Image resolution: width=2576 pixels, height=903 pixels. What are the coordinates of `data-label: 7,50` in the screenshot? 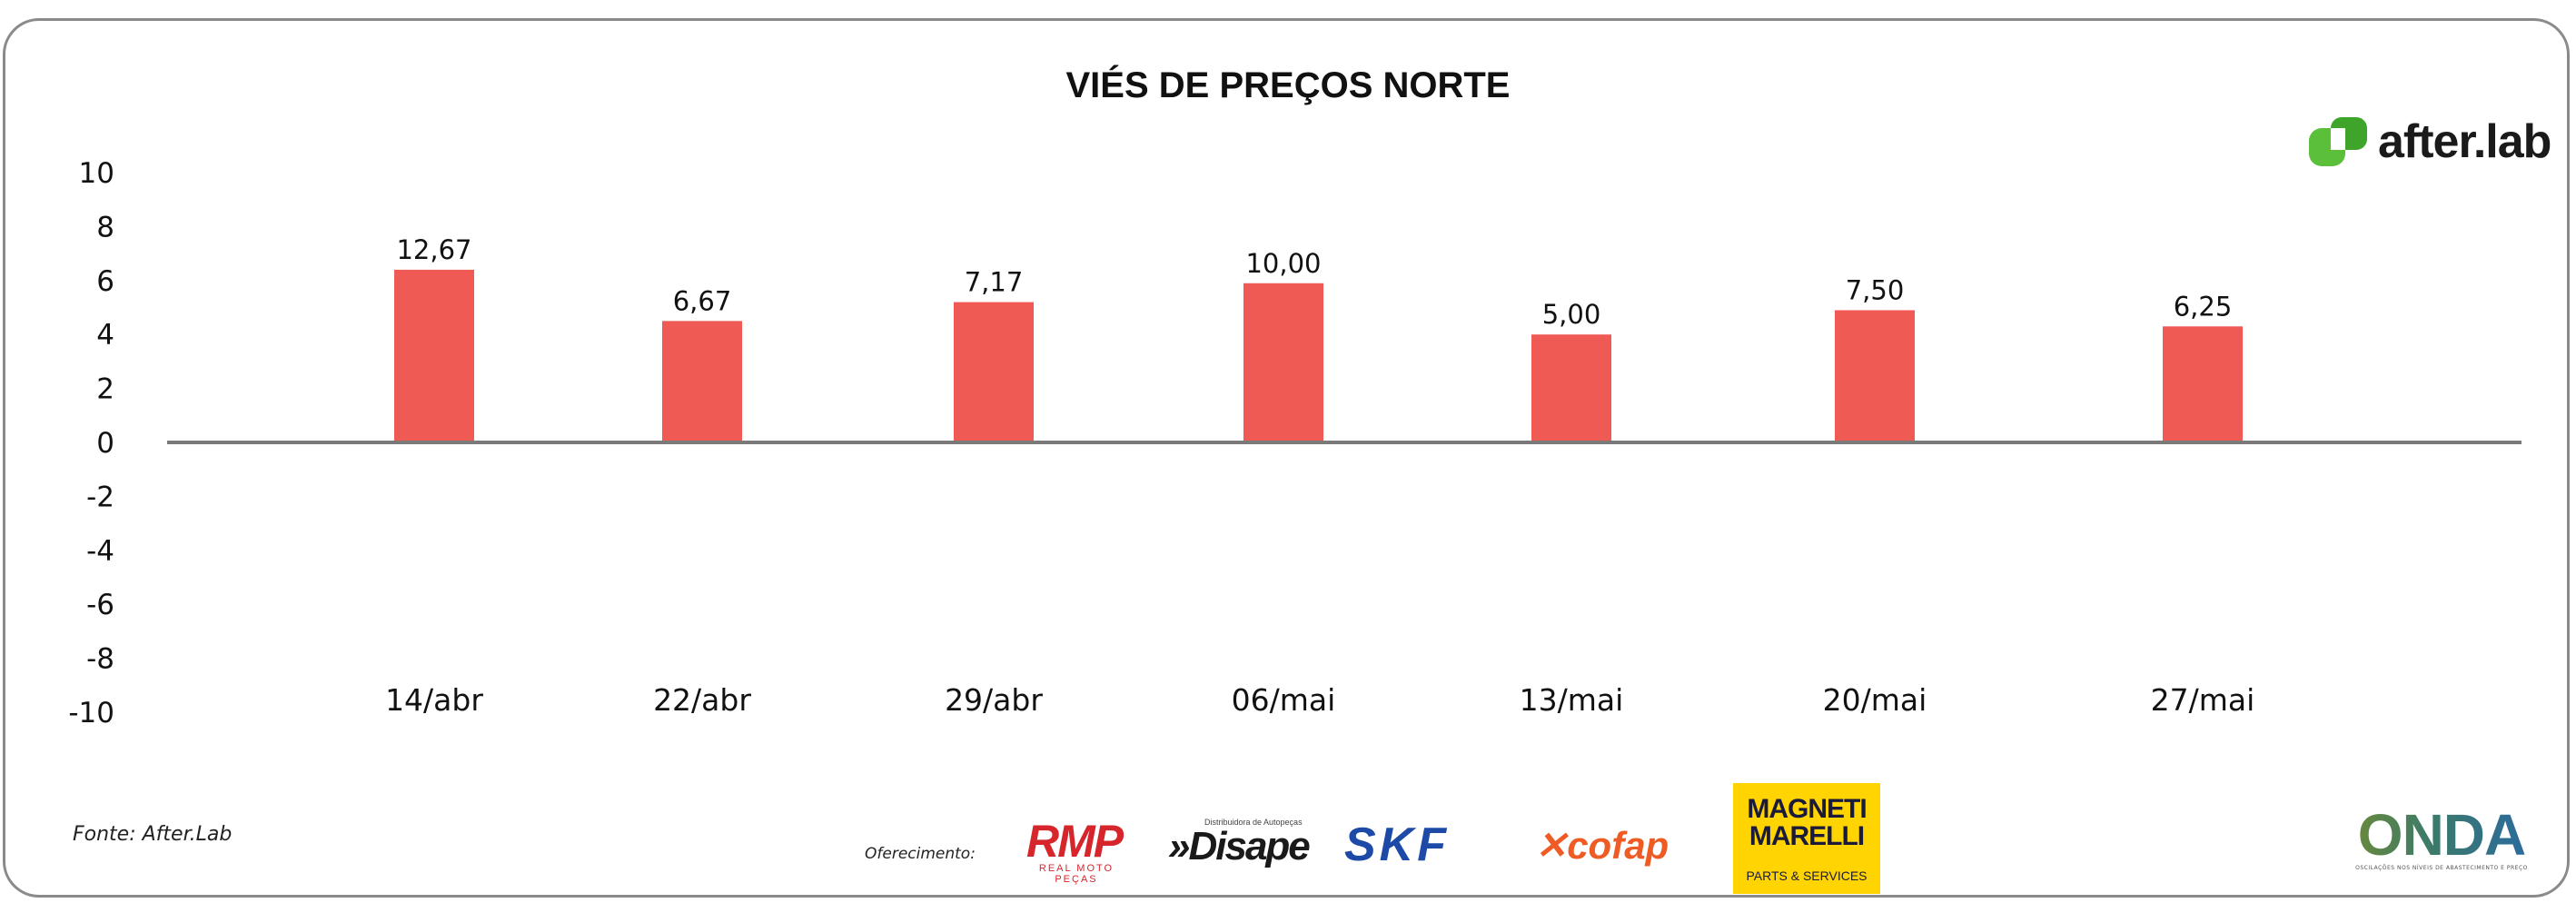 It's located at (1875, 289).